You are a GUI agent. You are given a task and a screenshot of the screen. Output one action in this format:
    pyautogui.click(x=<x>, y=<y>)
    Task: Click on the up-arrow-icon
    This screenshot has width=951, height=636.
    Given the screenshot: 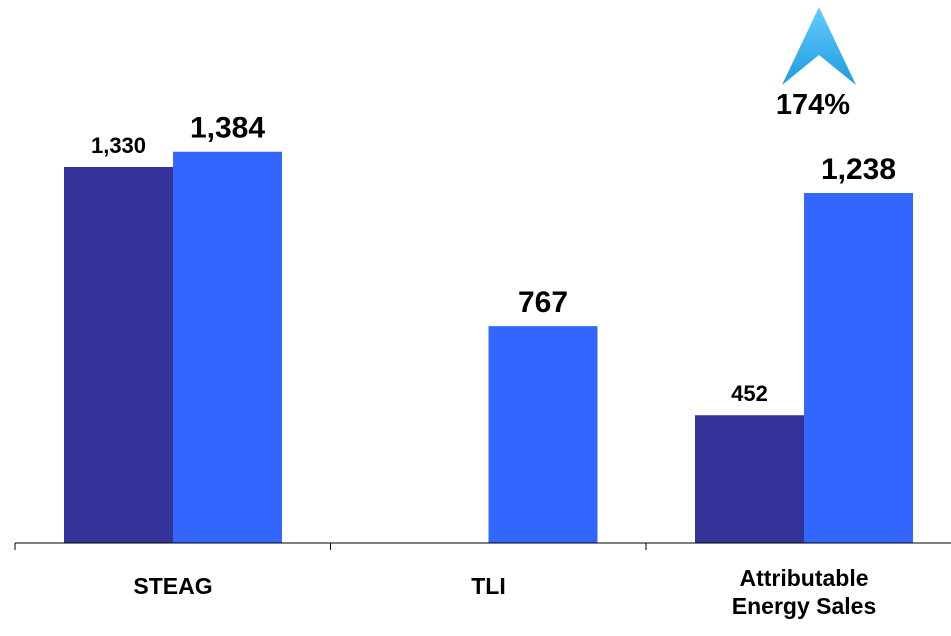 What is the action you would take?
    pyautogui.click(x=819, y=46)
    